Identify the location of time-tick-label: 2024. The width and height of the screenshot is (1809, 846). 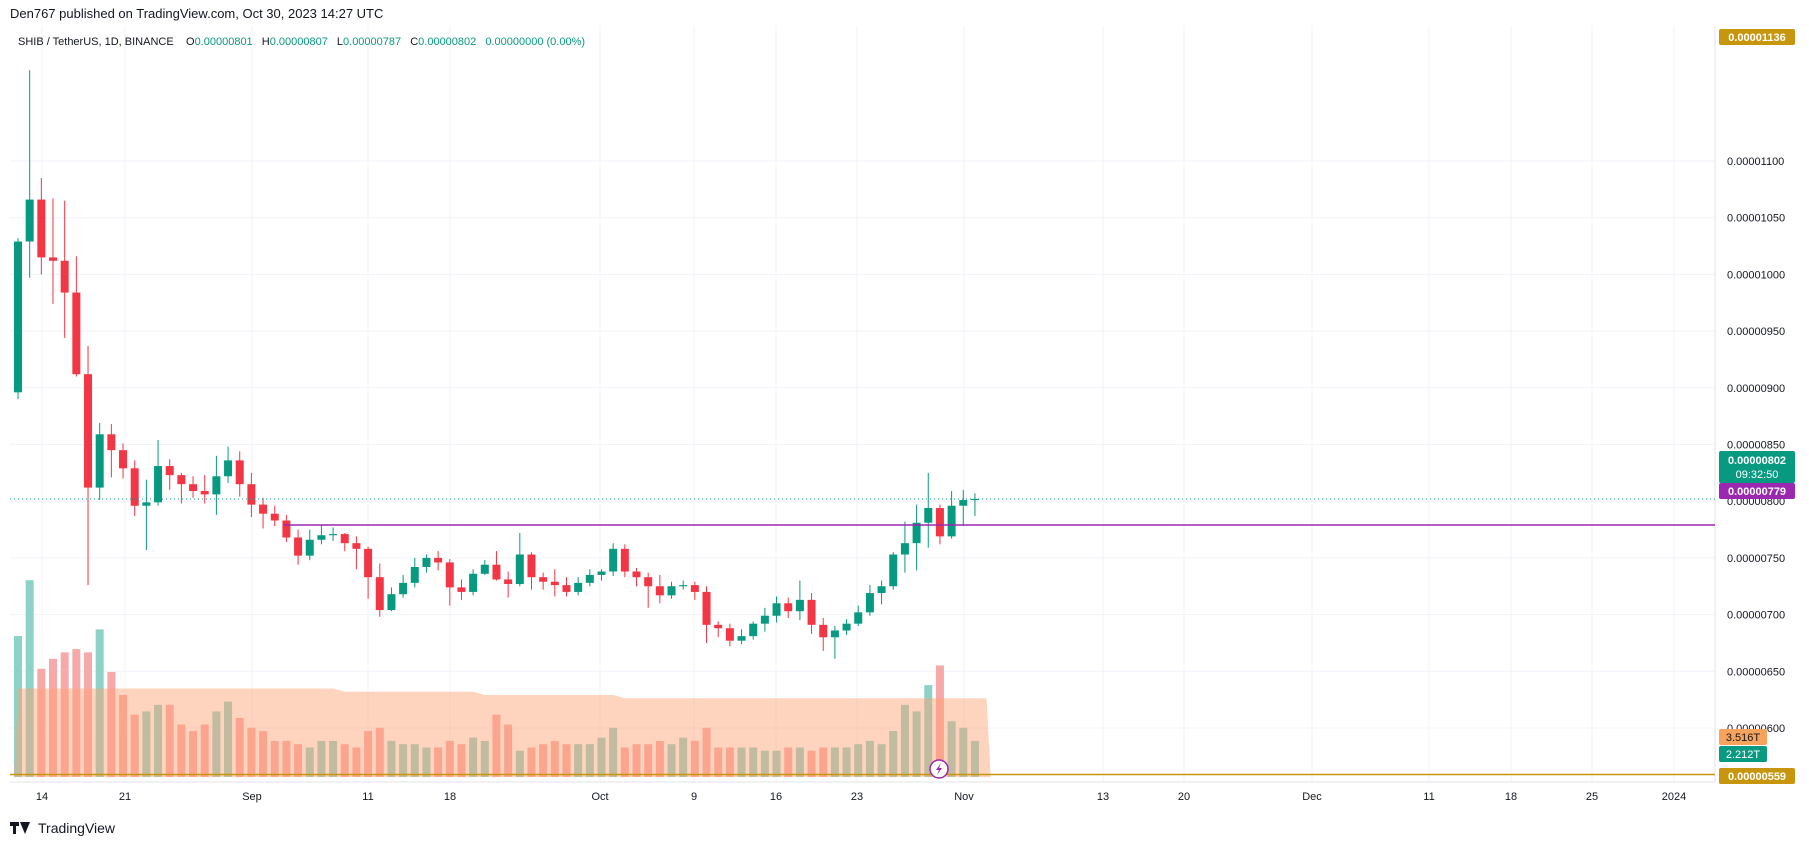
(1674, 797).